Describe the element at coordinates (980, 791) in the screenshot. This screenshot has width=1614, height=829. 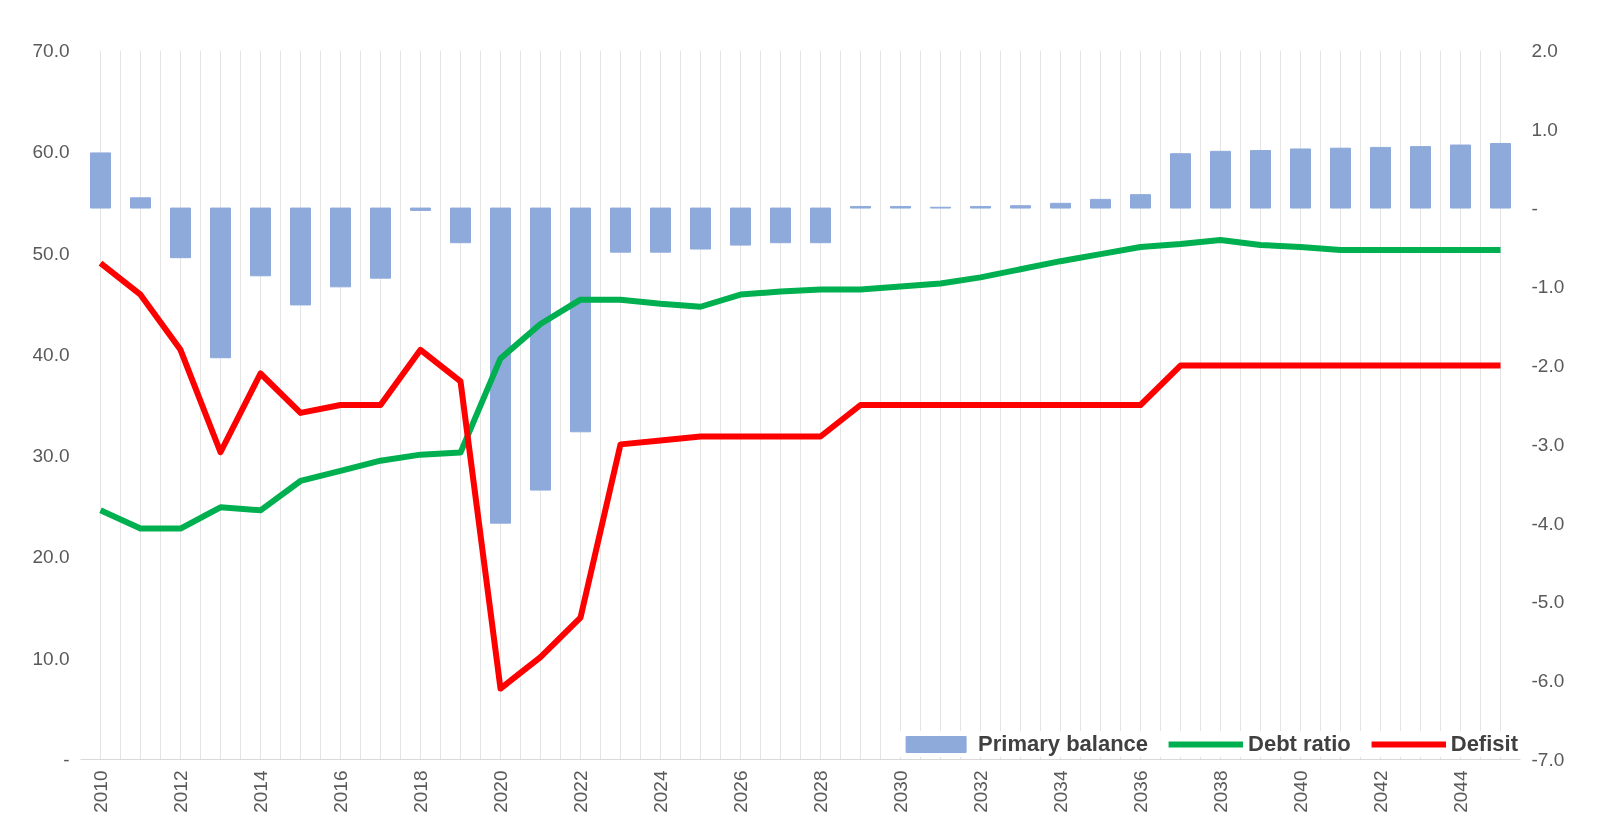
I see `x-tick-label: 2032` at that location.